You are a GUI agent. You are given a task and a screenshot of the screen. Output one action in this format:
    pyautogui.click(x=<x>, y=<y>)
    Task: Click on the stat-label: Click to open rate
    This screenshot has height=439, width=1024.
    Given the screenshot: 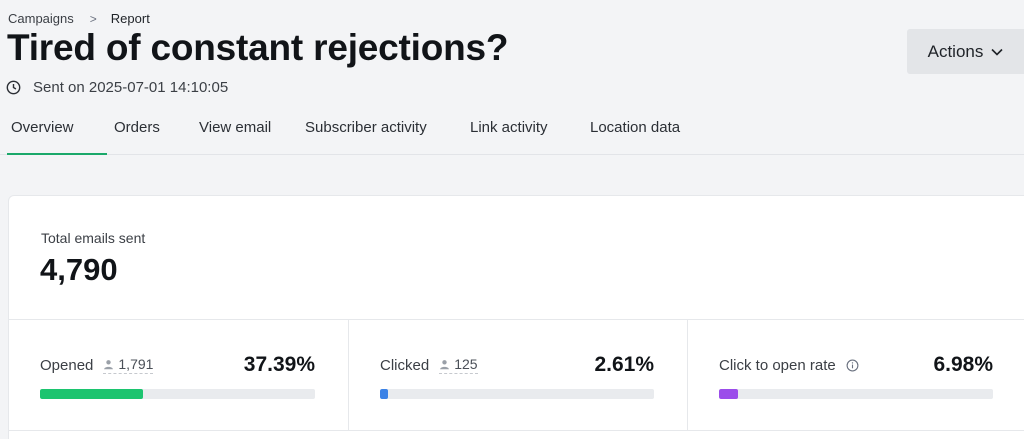 What is the action you would take?
    pyautogui.click(x=777, y=365)
    